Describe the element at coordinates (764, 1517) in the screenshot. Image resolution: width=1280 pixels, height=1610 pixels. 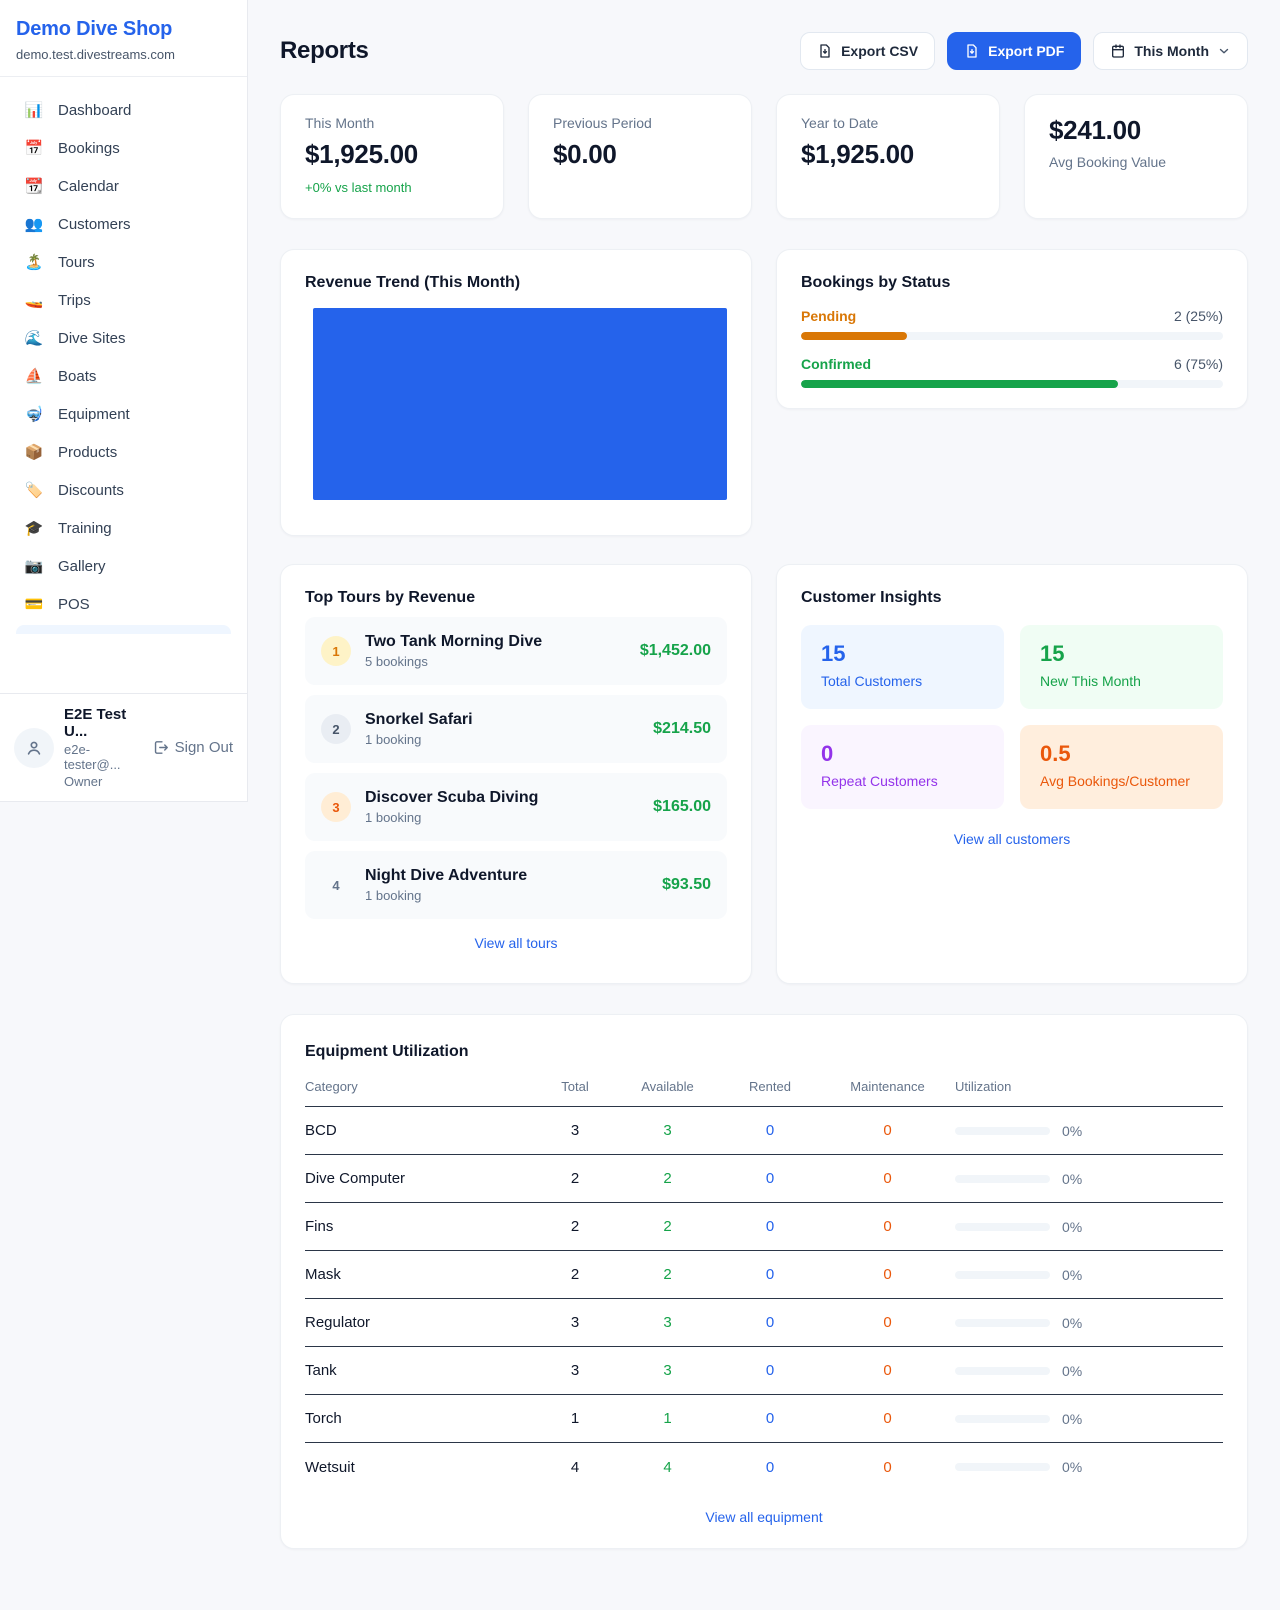
I see `view-all-equipment-link: View all equipment` at that location.